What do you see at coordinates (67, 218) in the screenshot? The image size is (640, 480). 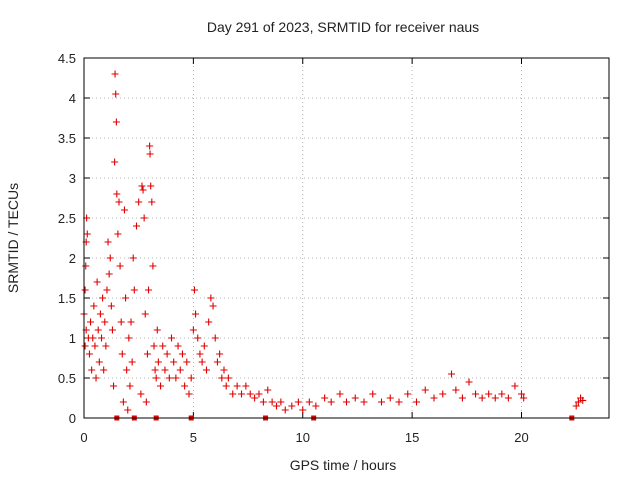 I see `y-tick-label: 2.5` at bounding box center [67, 218].